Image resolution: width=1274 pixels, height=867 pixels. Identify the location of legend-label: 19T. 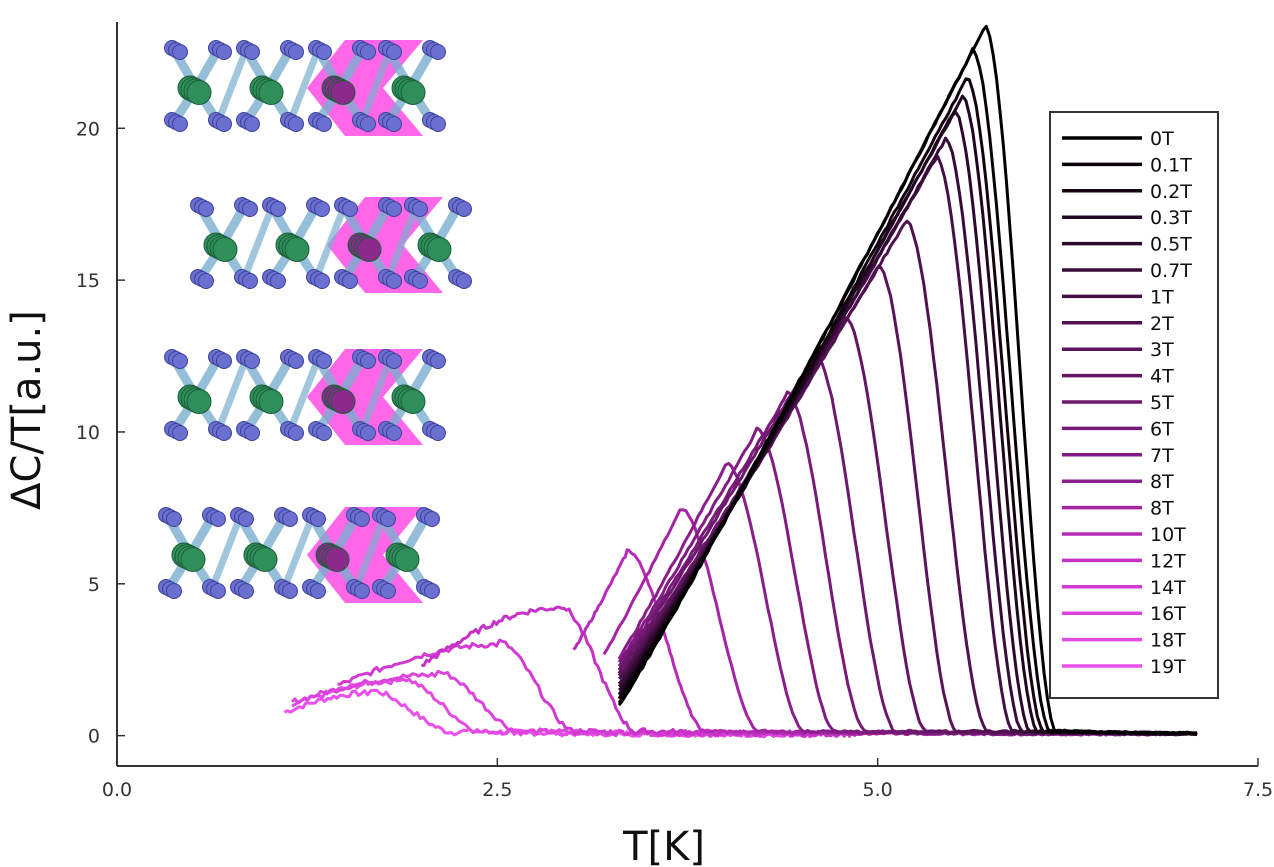
(1168, 667).